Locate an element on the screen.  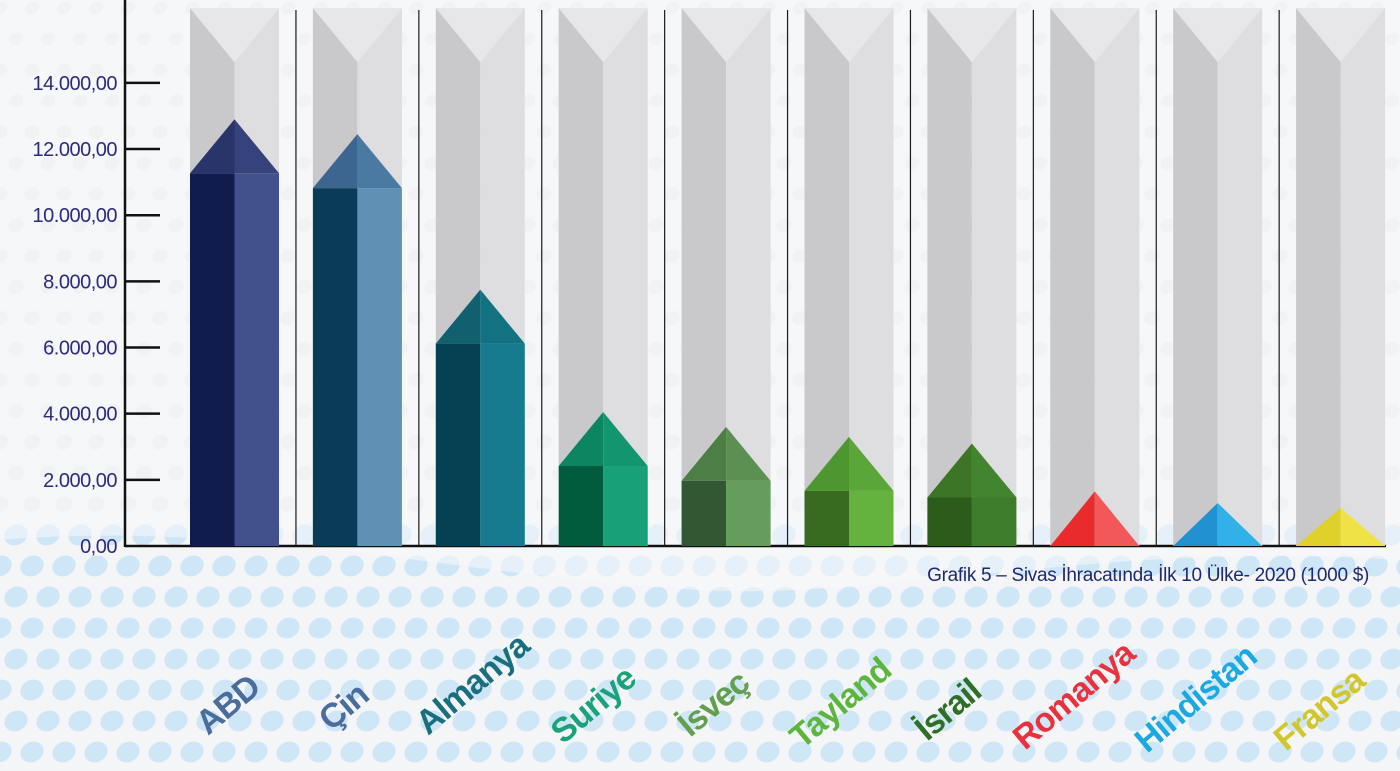
category-label-İsrail: İsrail is located at coordinates (948, 710).